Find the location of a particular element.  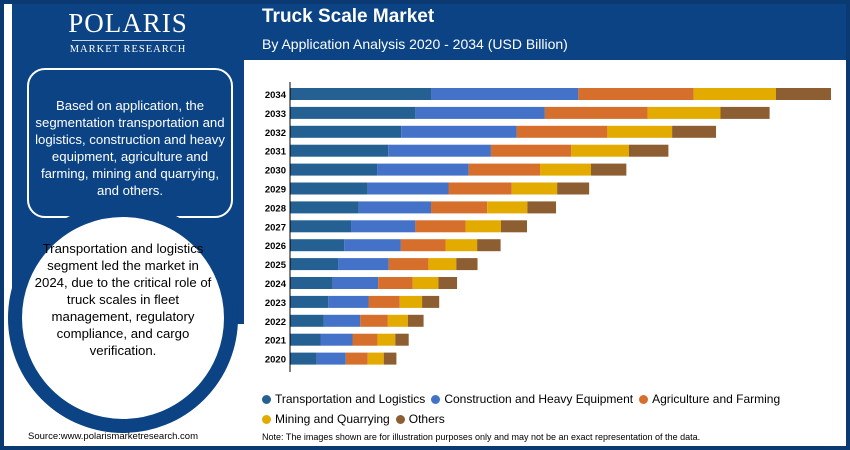

y-tick-label: 2031 is located at coordinates (276, 152).